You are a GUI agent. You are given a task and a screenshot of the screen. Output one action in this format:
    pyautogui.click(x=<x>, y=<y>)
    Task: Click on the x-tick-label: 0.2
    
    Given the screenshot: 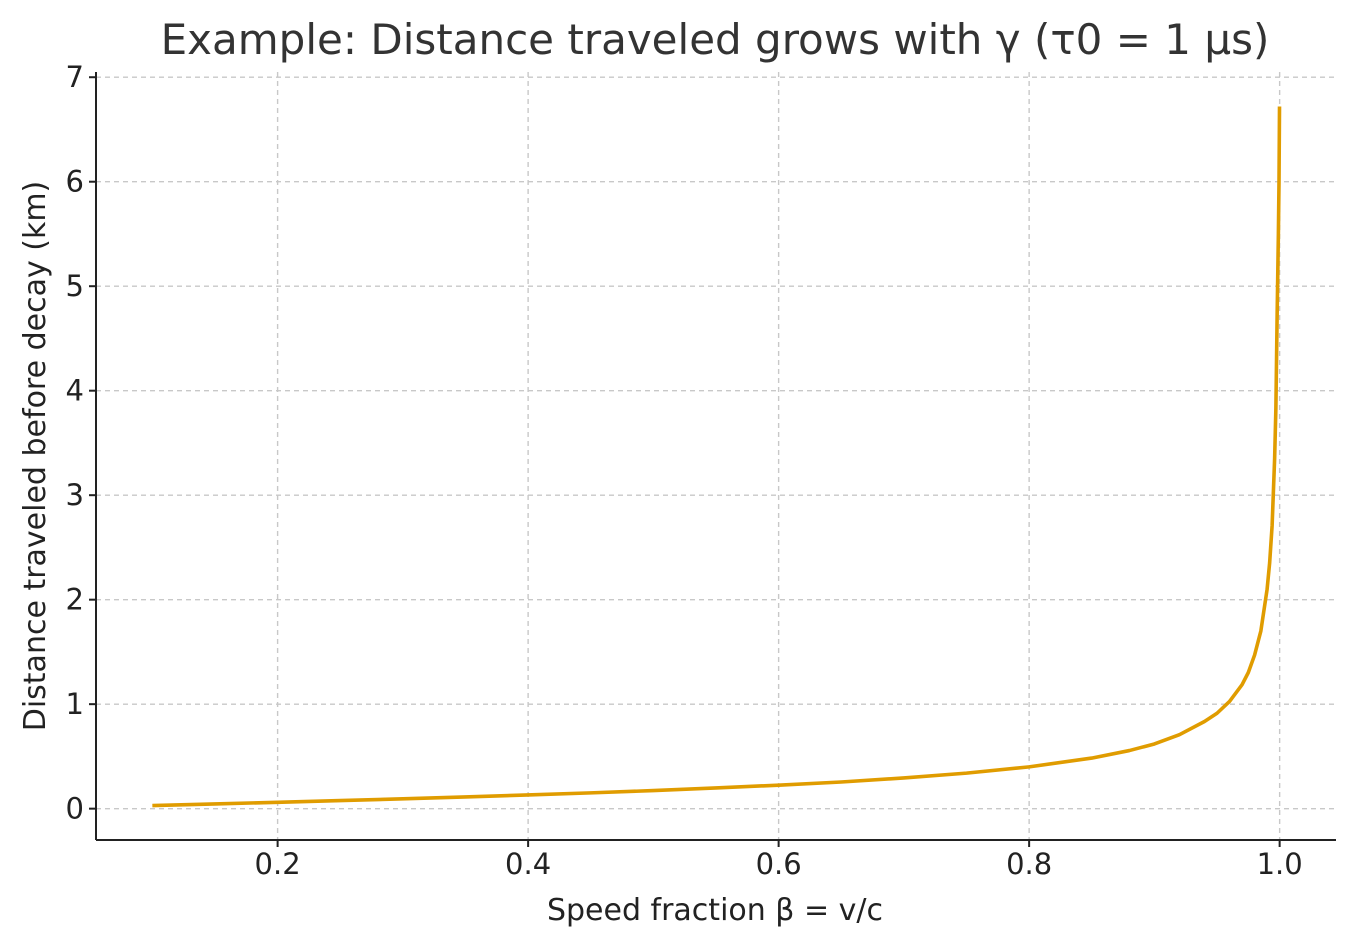 What is the action you would take?
    pyautogui.click(x=278, y=864)
    